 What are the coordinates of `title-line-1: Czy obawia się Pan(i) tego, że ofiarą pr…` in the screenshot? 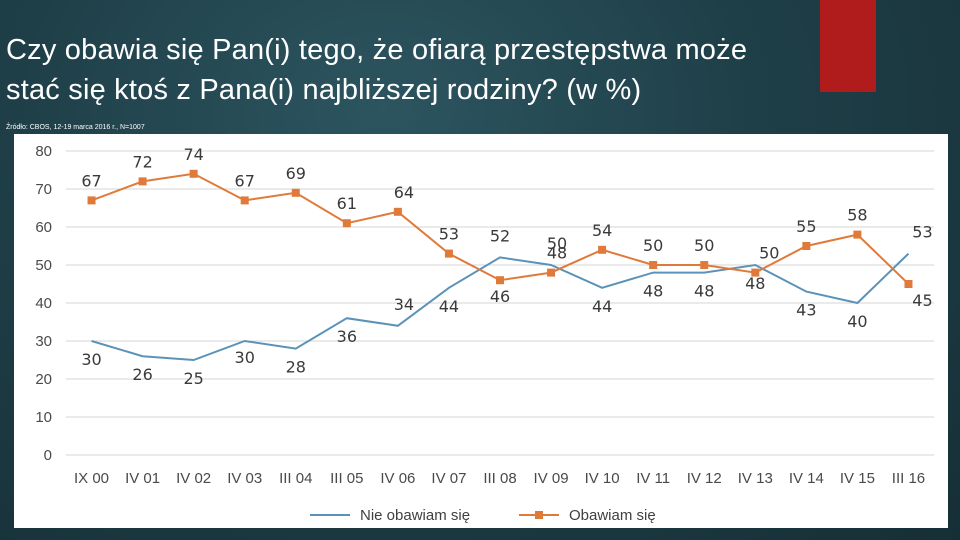 It's located at (377, 50).